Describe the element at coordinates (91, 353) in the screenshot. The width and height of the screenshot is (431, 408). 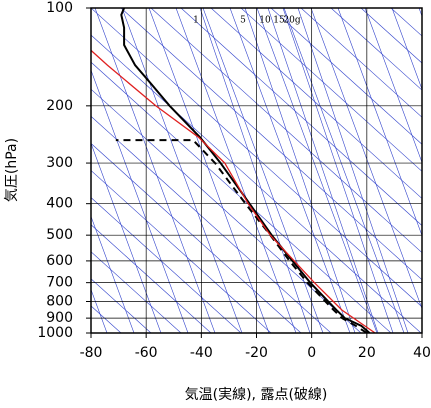
I see `x-tick-label: -80` at that location.